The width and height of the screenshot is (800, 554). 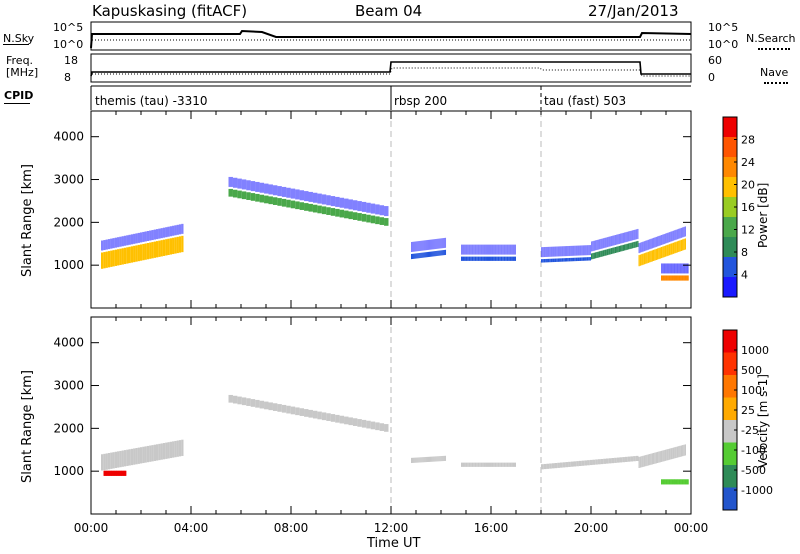 I want to click on nsearch-tick-top: 10^5, so click(x=723, y=27).